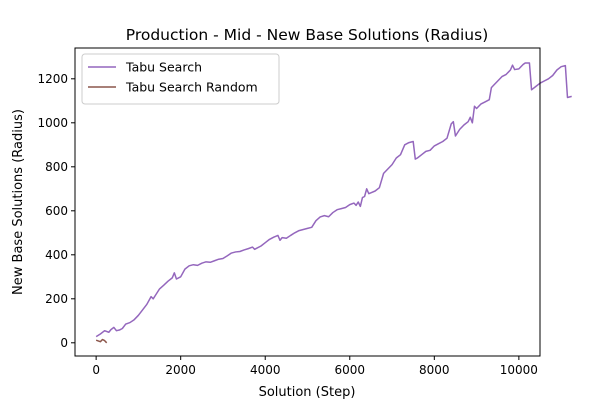  I want to click on y-axis-label: New Base Solutions (Radius), so click(18, 202).